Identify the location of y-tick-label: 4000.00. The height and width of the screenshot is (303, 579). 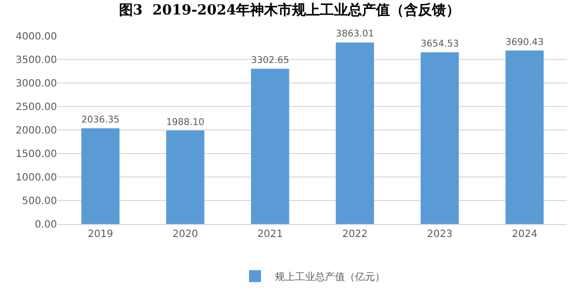
(36, 37).